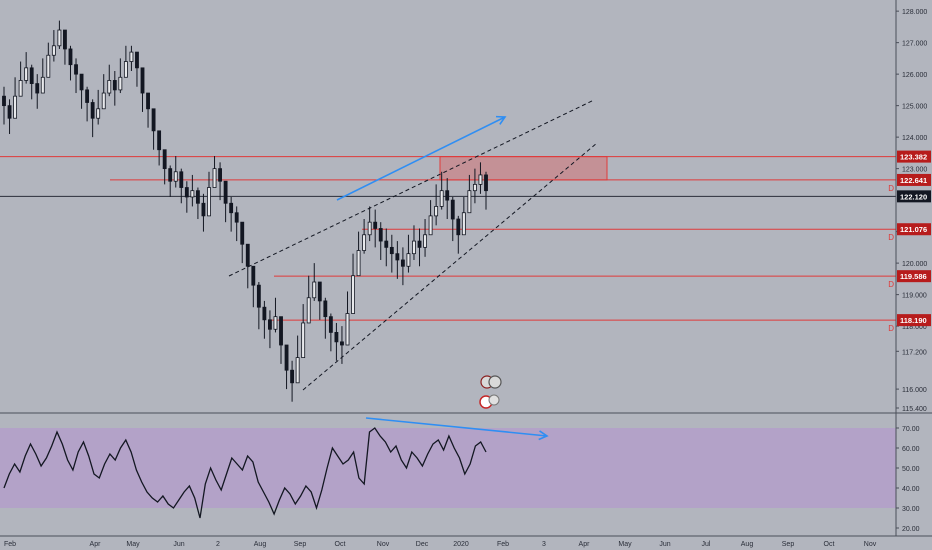 The height and width of the screenshot is (550, 932). Describe the element at coordinates (914, 390) in the screenshot. I see `y-tick-label: 116.000` at that location.